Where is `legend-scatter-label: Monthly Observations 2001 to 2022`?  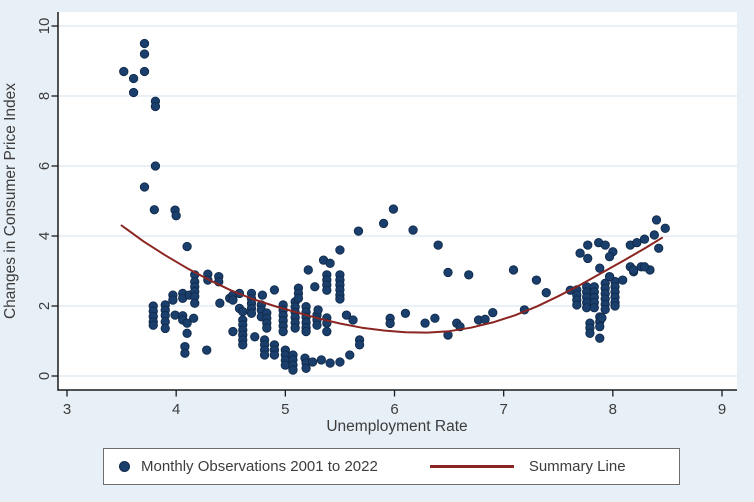
legend-scatter-label: Monthly Observations 2001 to 2022 is located at coordinates (259, 466).